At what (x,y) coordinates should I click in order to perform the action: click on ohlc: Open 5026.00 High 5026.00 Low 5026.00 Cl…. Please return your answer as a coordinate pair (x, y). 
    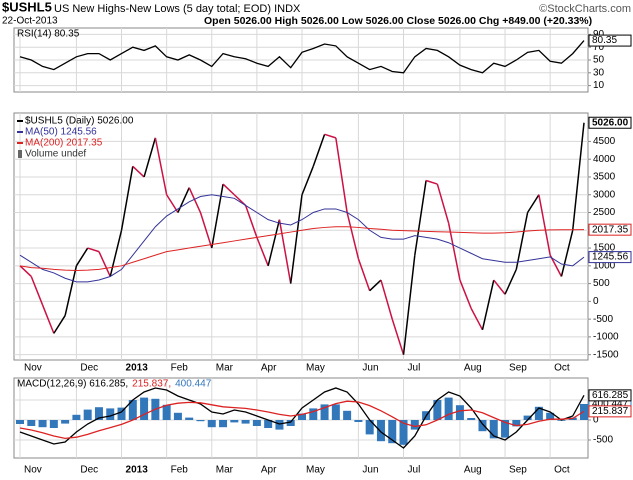
    Looking at the image, I should click on (398, 21).